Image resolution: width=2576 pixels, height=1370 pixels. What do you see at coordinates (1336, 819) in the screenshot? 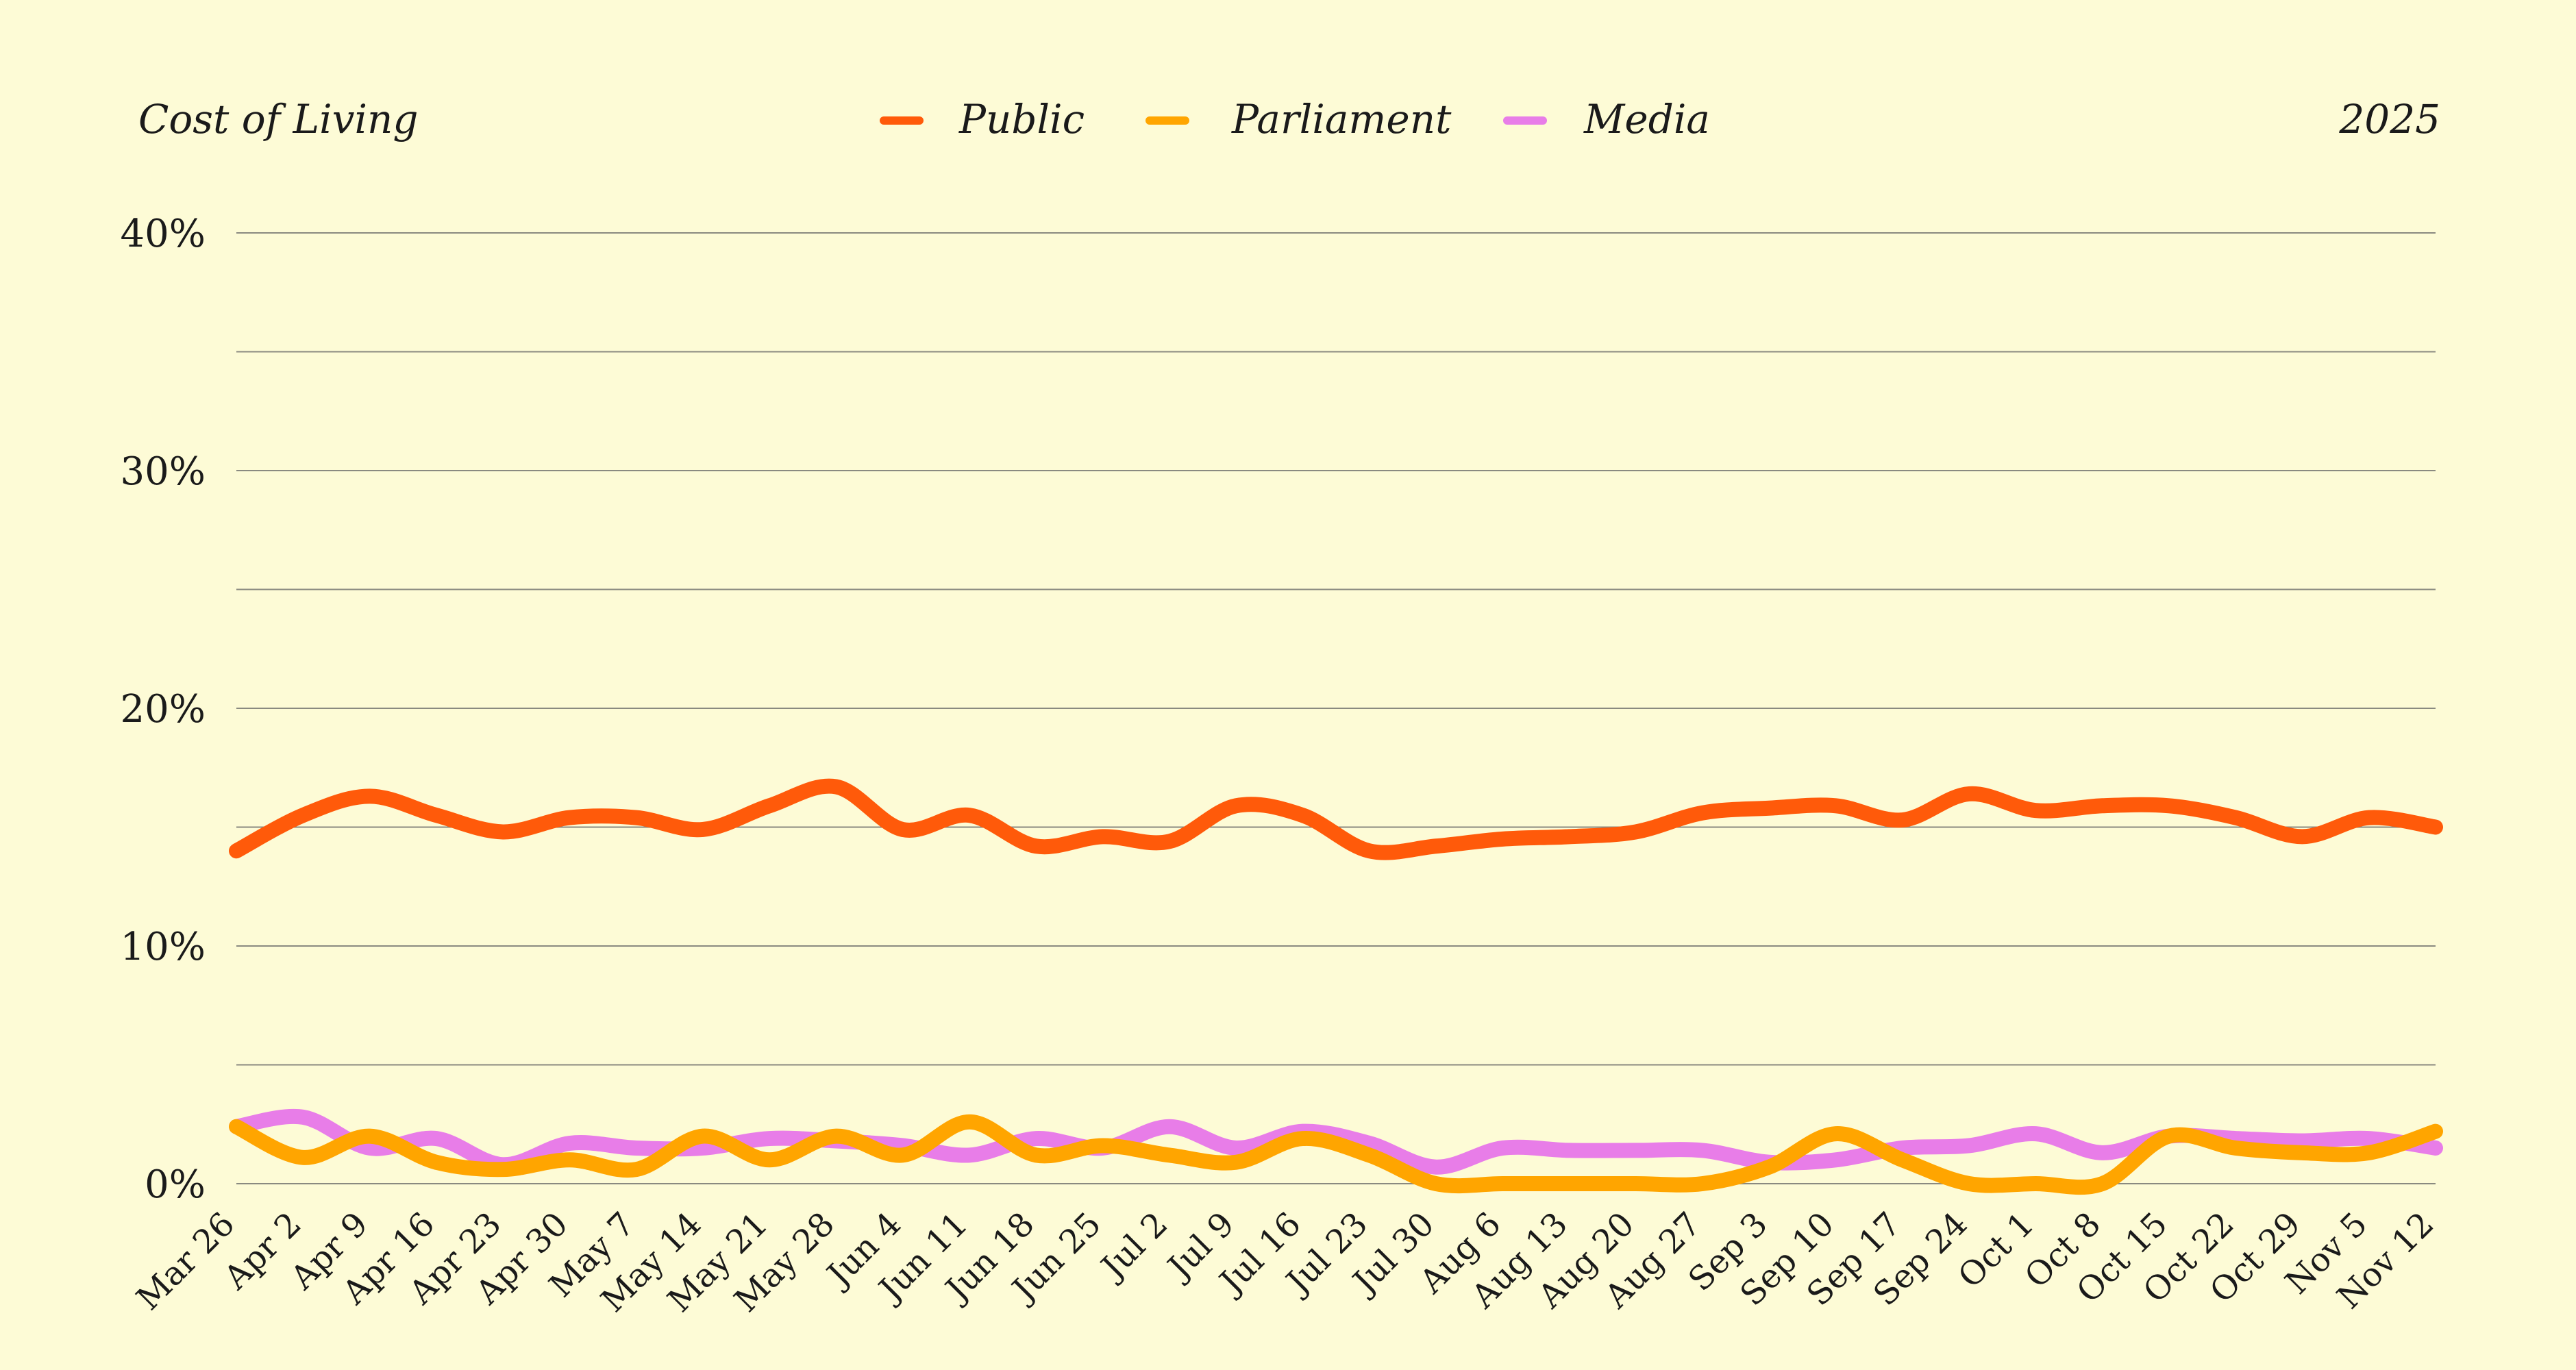
I see `series-line-public` at bounding box center [1336, 819].